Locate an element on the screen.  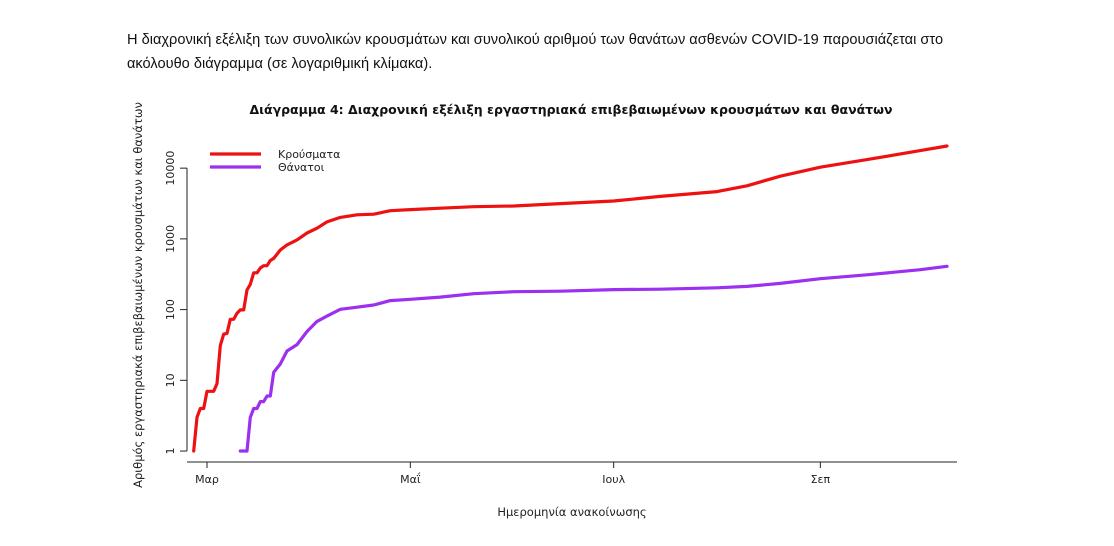
x-axis-ticks: Μαρ Μαΐ Ιουλ Σεπ is located at coordinates (512, 474).